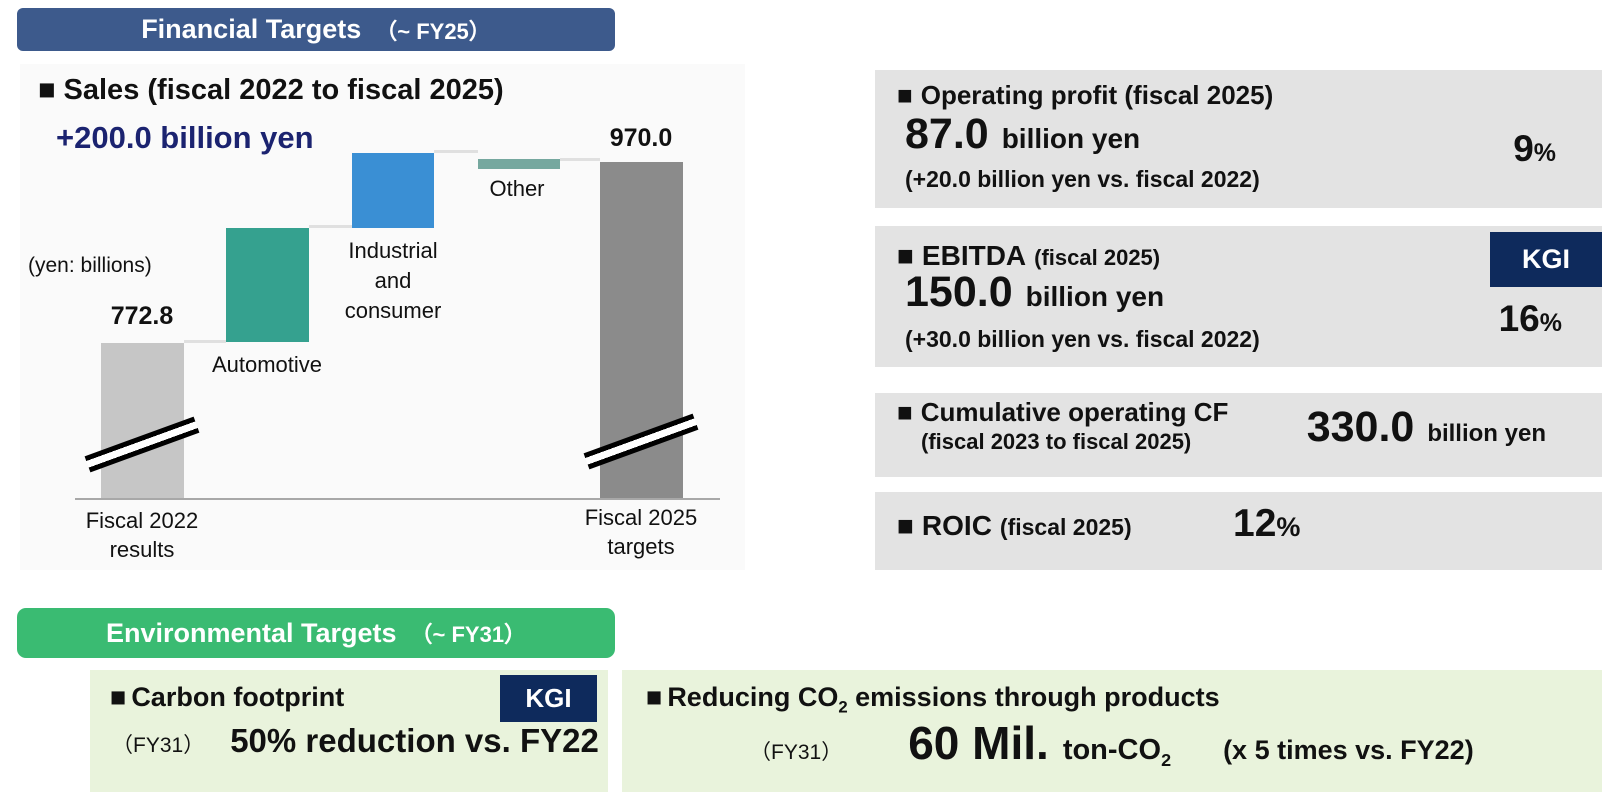  What do you see at coordinates (1028, 256) in the screenshot?
I see `kpi-heading: ■ EBITDA (fiscal 2025)` at bounding box center [1028, 256].